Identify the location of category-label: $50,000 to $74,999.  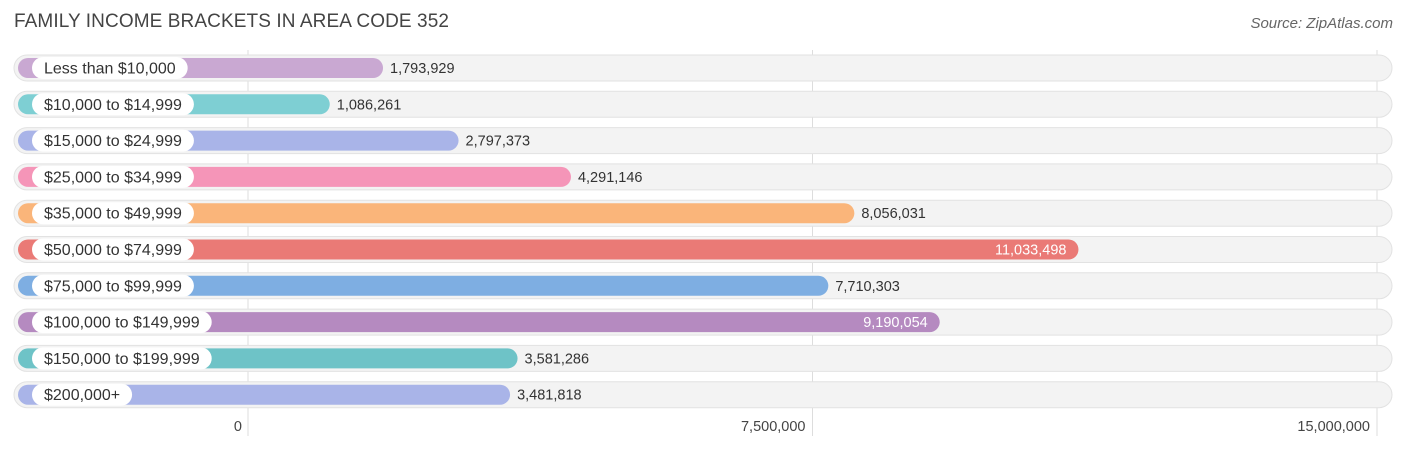
(113, 250).